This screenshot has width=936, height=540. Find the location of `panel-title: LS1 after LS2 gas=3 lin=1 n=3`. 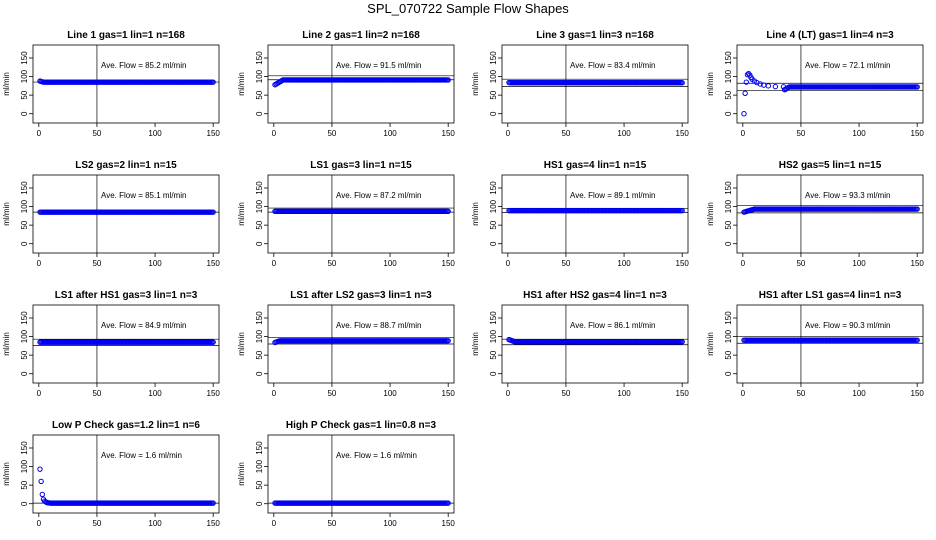

panel-title: LS1 after LS2 gas=3 lin=1 n=3 is located at coordinates (361, 295).